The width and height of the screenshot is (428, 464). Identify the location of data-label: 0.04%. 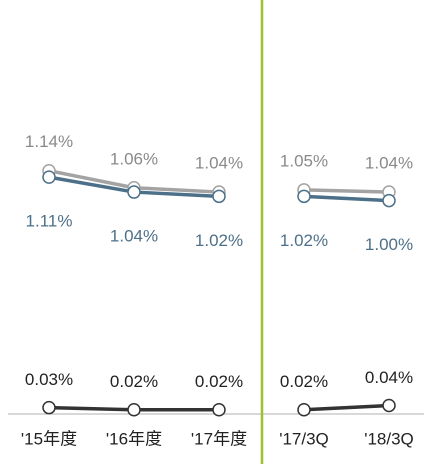
(389, 377).